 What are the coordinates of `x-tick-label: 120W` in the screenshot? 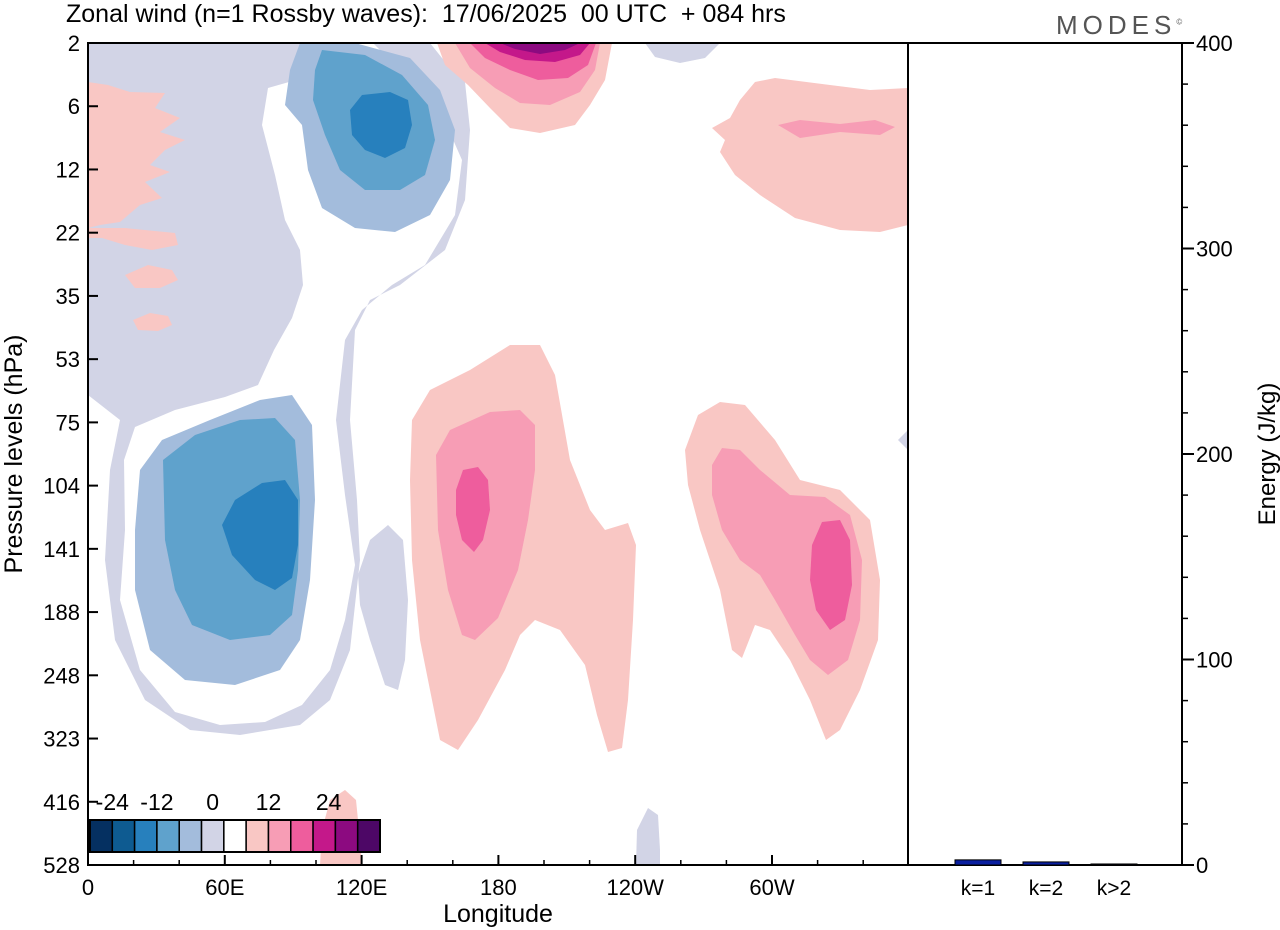 It's located at (635, 887).